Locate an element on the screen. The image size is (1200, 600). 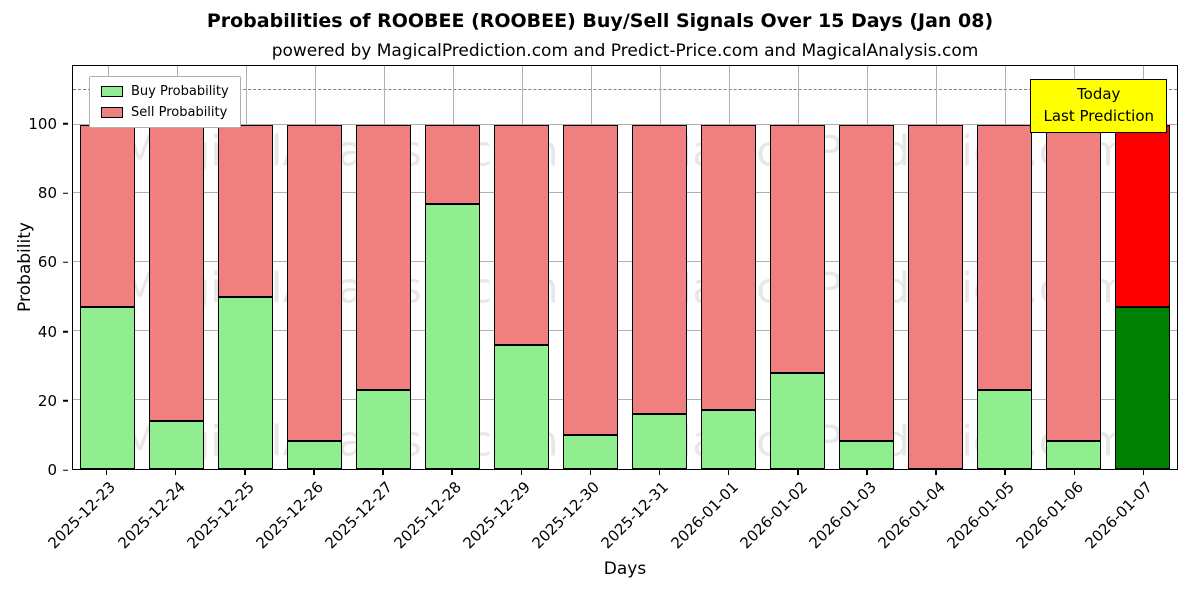
legend-label-buy: Buy Probability is located at coordinates (180, 91).